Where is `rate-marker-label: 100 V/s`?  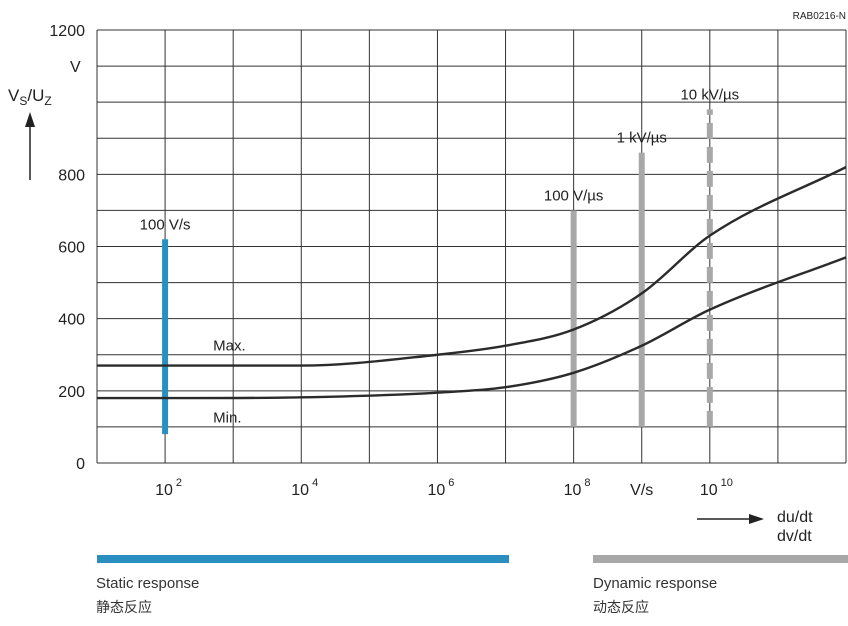
rate-marker-label: 100 V/s is located at coordinates (165, 224).